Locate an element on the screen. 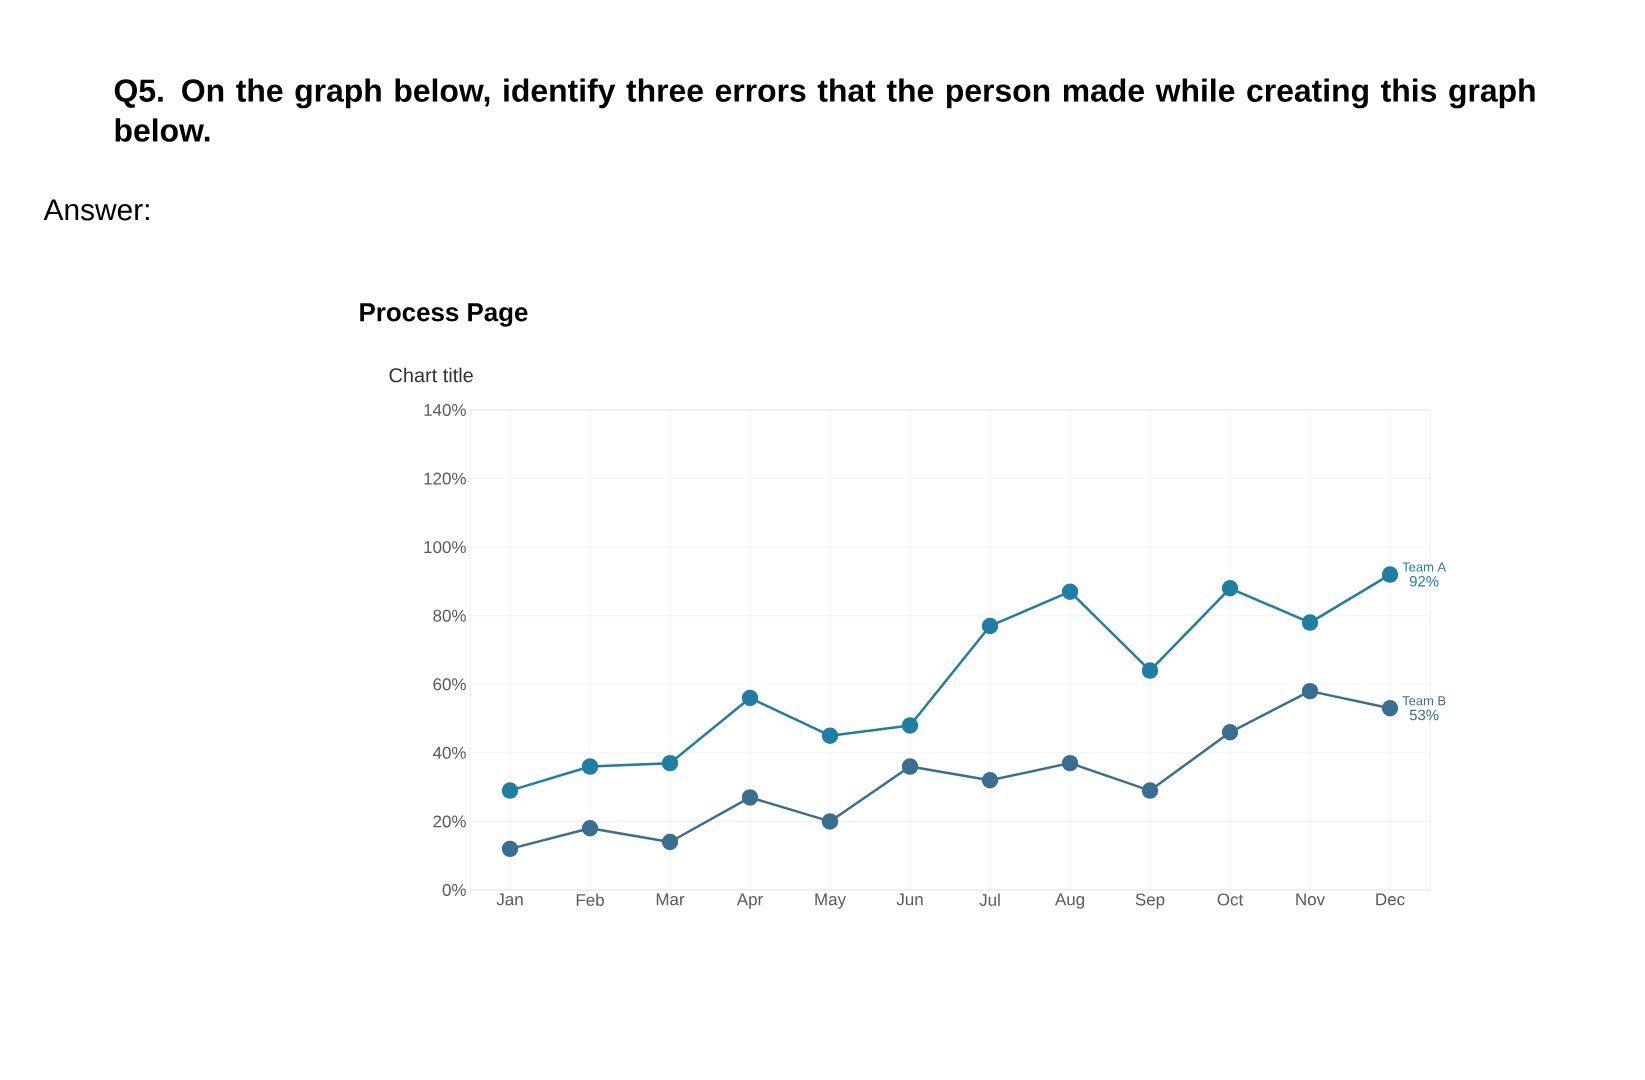 Image resolution: width=1645 pixels, height=1080 pixels. y-tick-label: 120% is located at coordinates (445, 478).